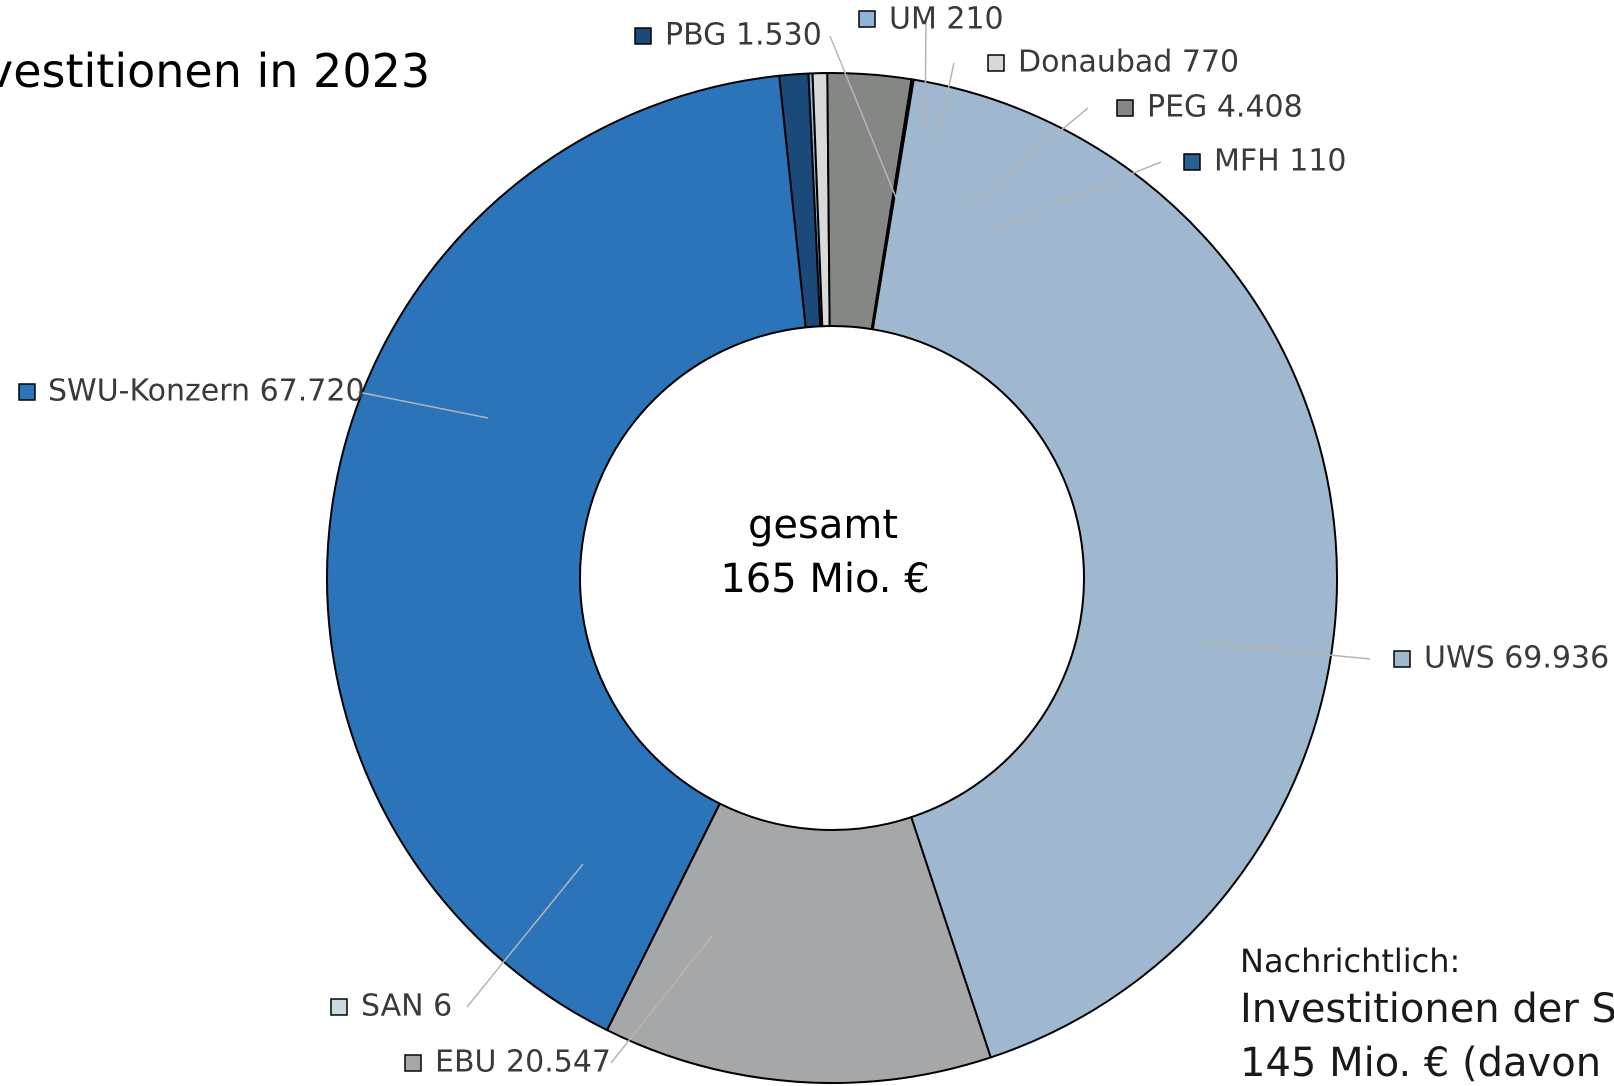 This screenshot has height=1086, width=1614. I want to click on slice-label-3: PEG 4.408, so click(1225, 107).